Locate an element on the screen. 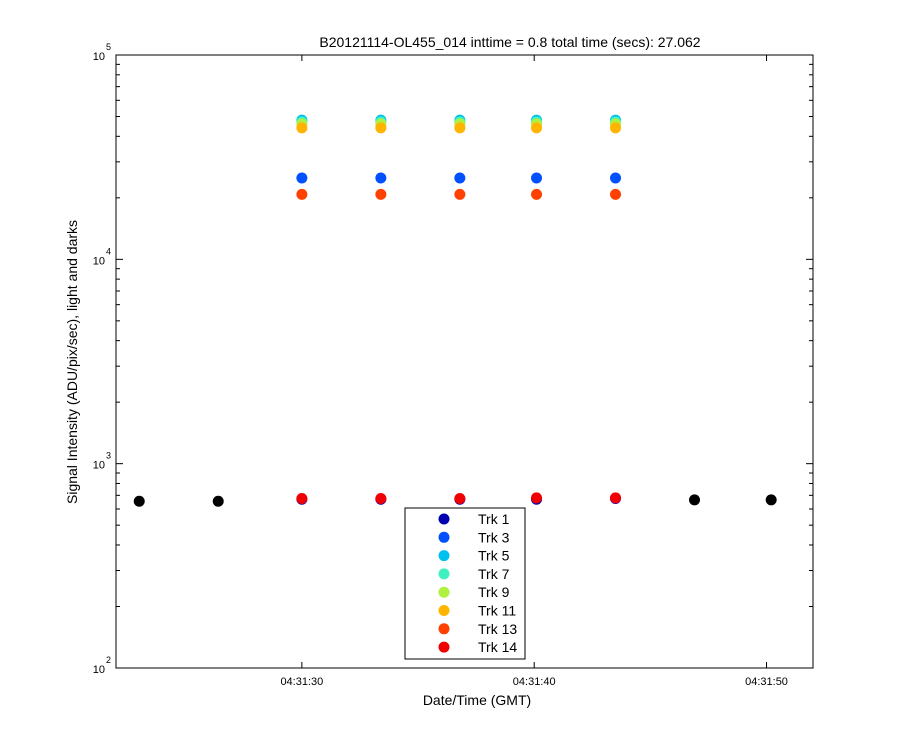  y-tick-label-exponent: 5 is located at coordinates (108, 47).